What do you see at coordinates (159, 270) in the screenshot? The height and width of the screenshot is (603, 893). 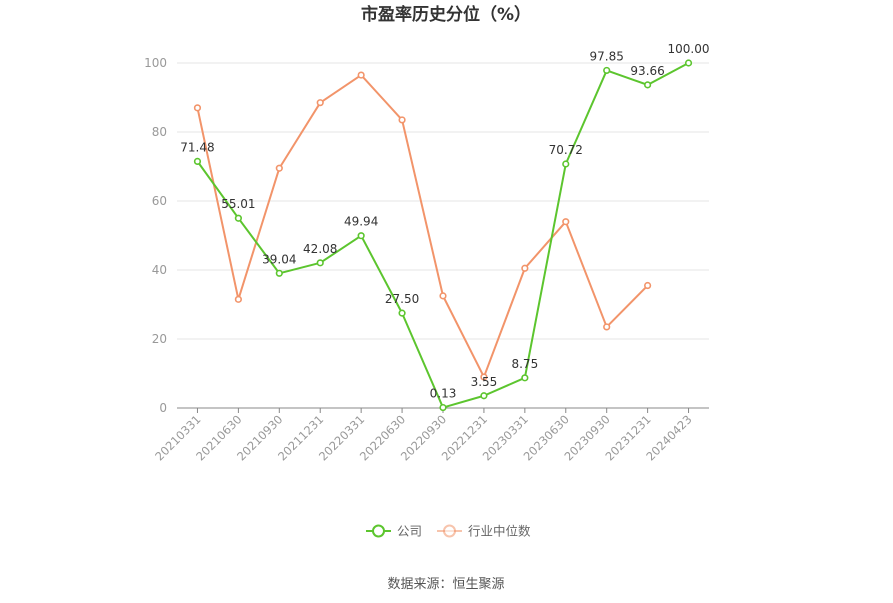 I see `y-tick-label: 40` at bounding box center [159, 270].